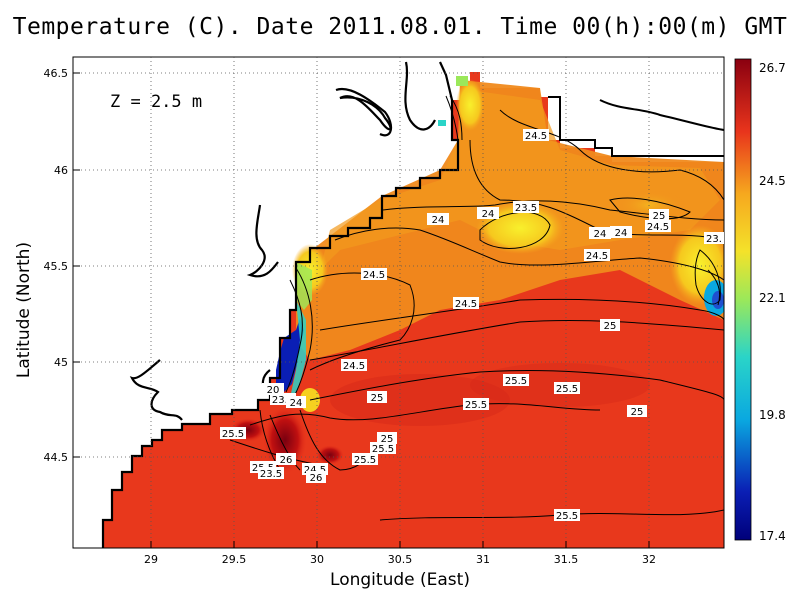 The height and width of the screenshot is (600, 800). What do you see at coordinates (56, 73) in the screenshot?
I see `y-tick-label: 46.5` at bounding box center [56, 73].